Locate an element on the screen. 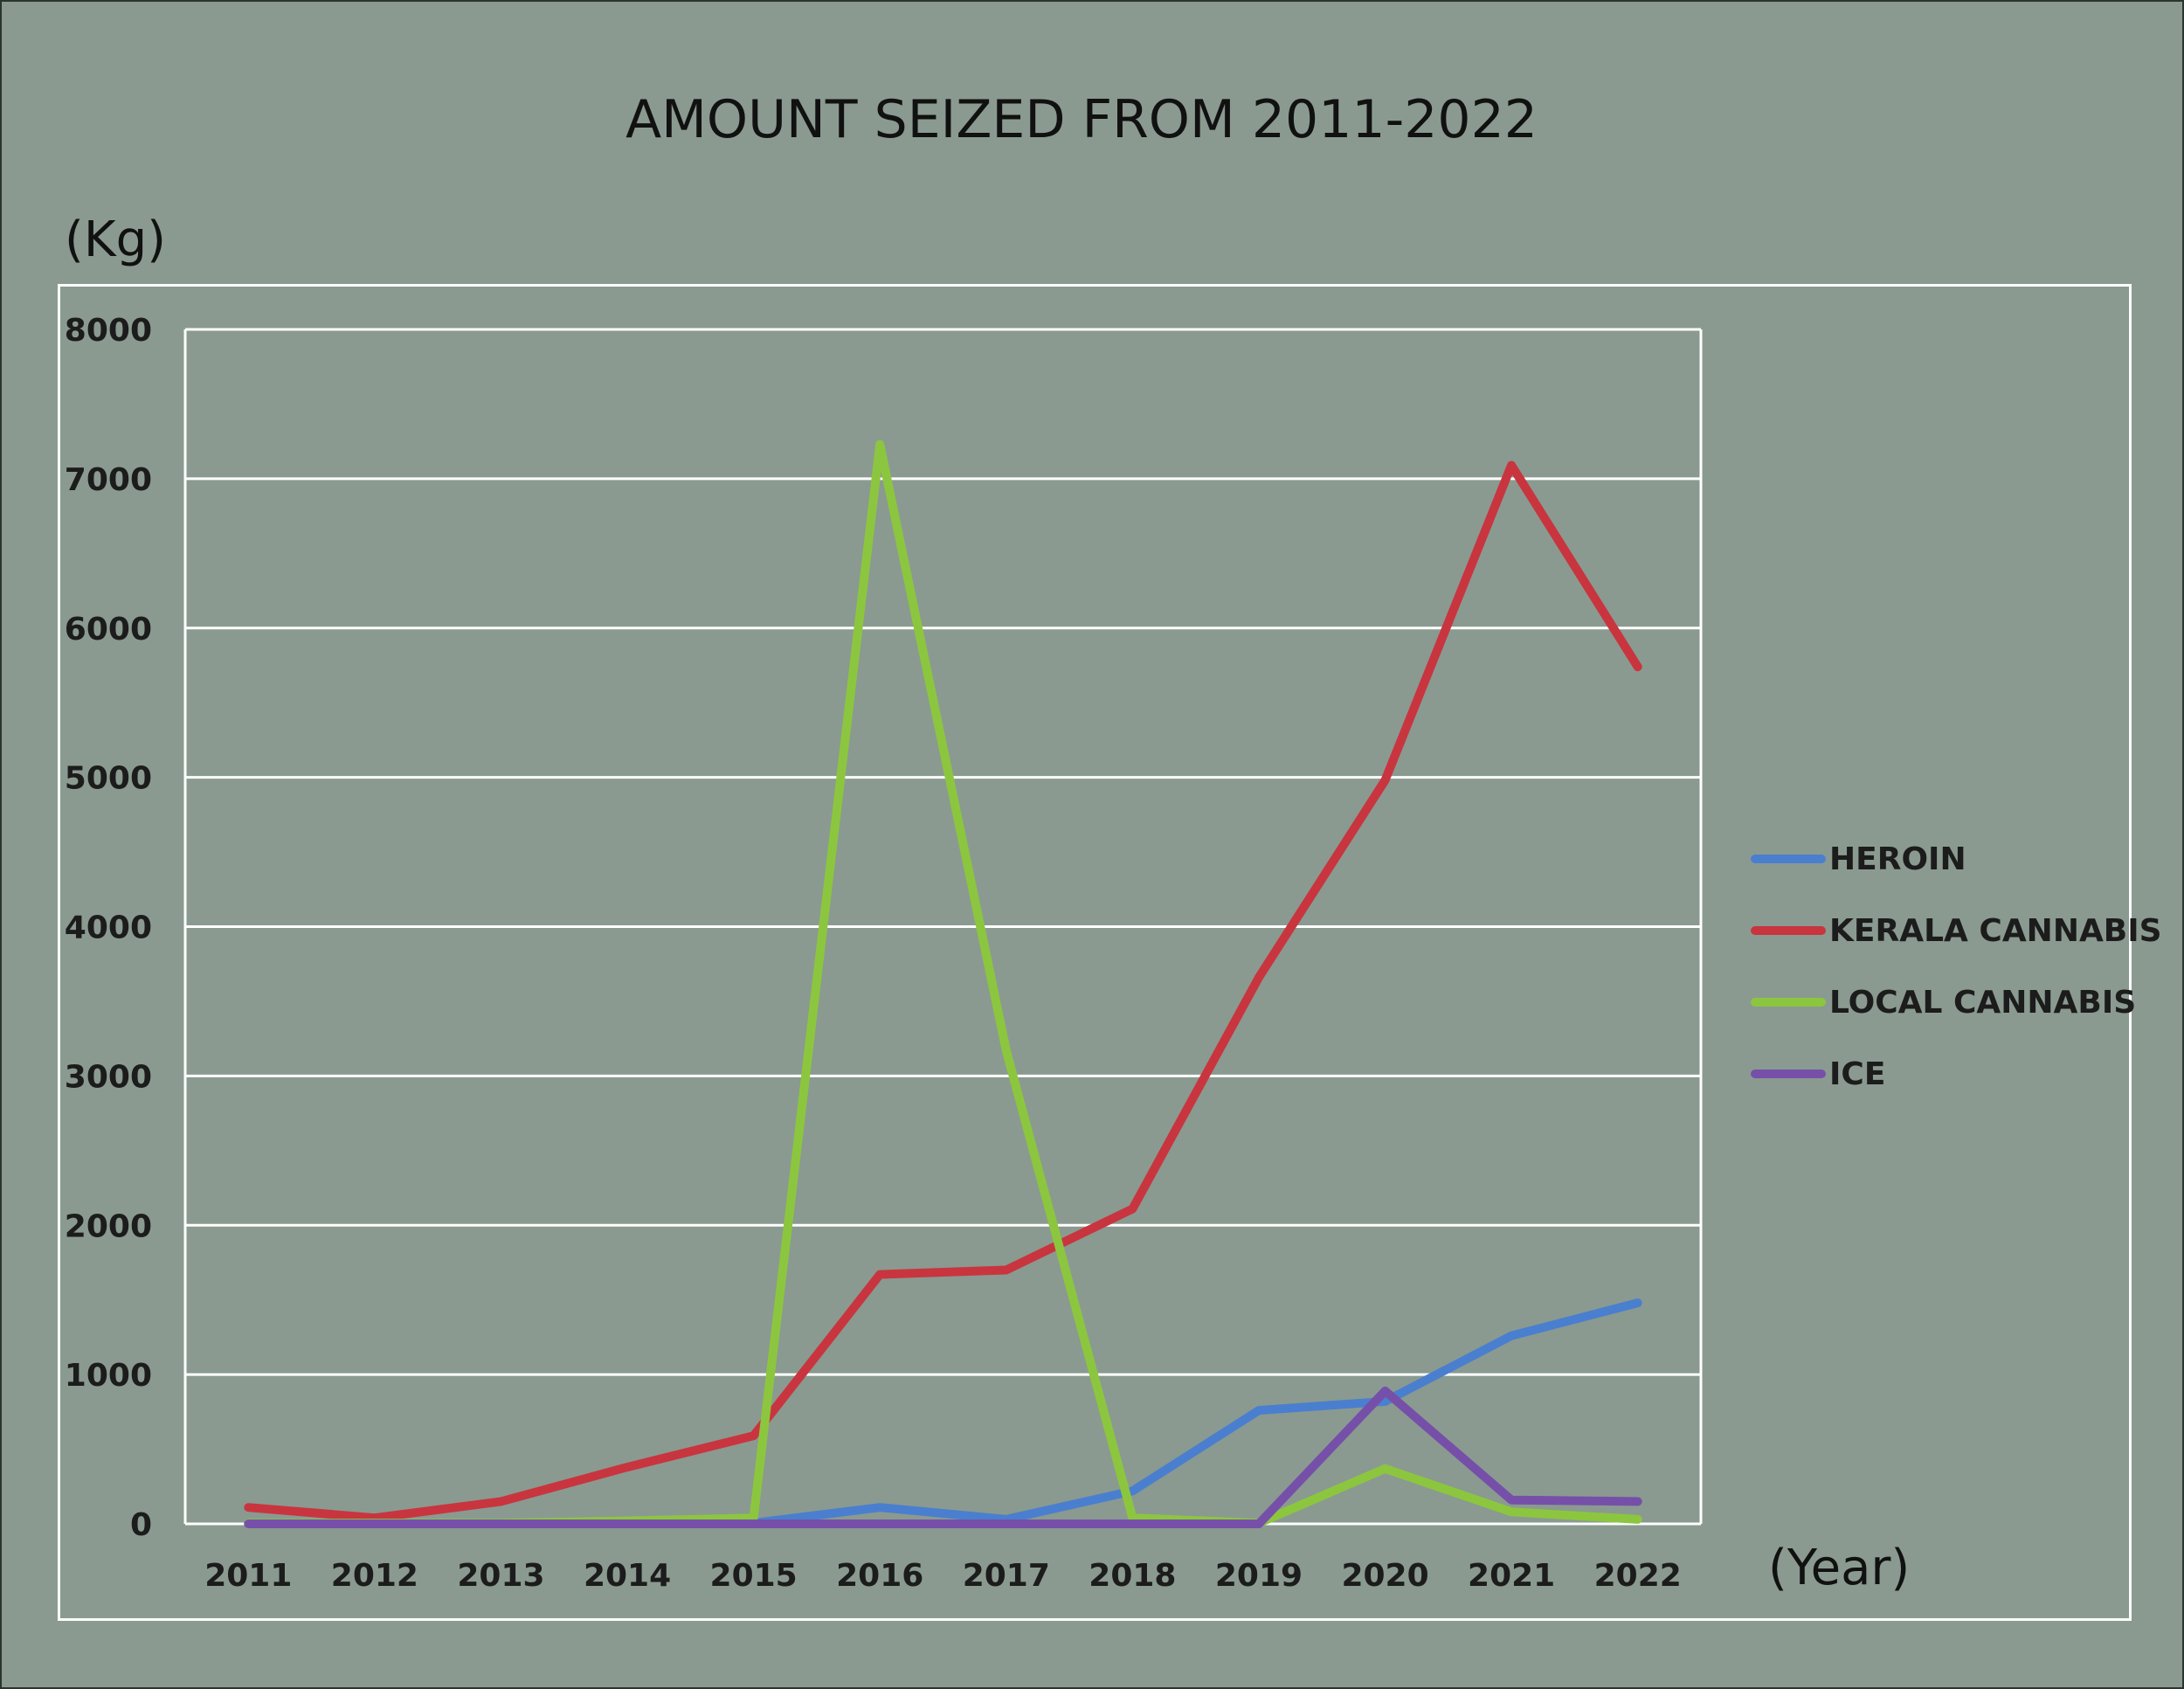  legend-item: ICE is located at coordinates (1956, 1074).